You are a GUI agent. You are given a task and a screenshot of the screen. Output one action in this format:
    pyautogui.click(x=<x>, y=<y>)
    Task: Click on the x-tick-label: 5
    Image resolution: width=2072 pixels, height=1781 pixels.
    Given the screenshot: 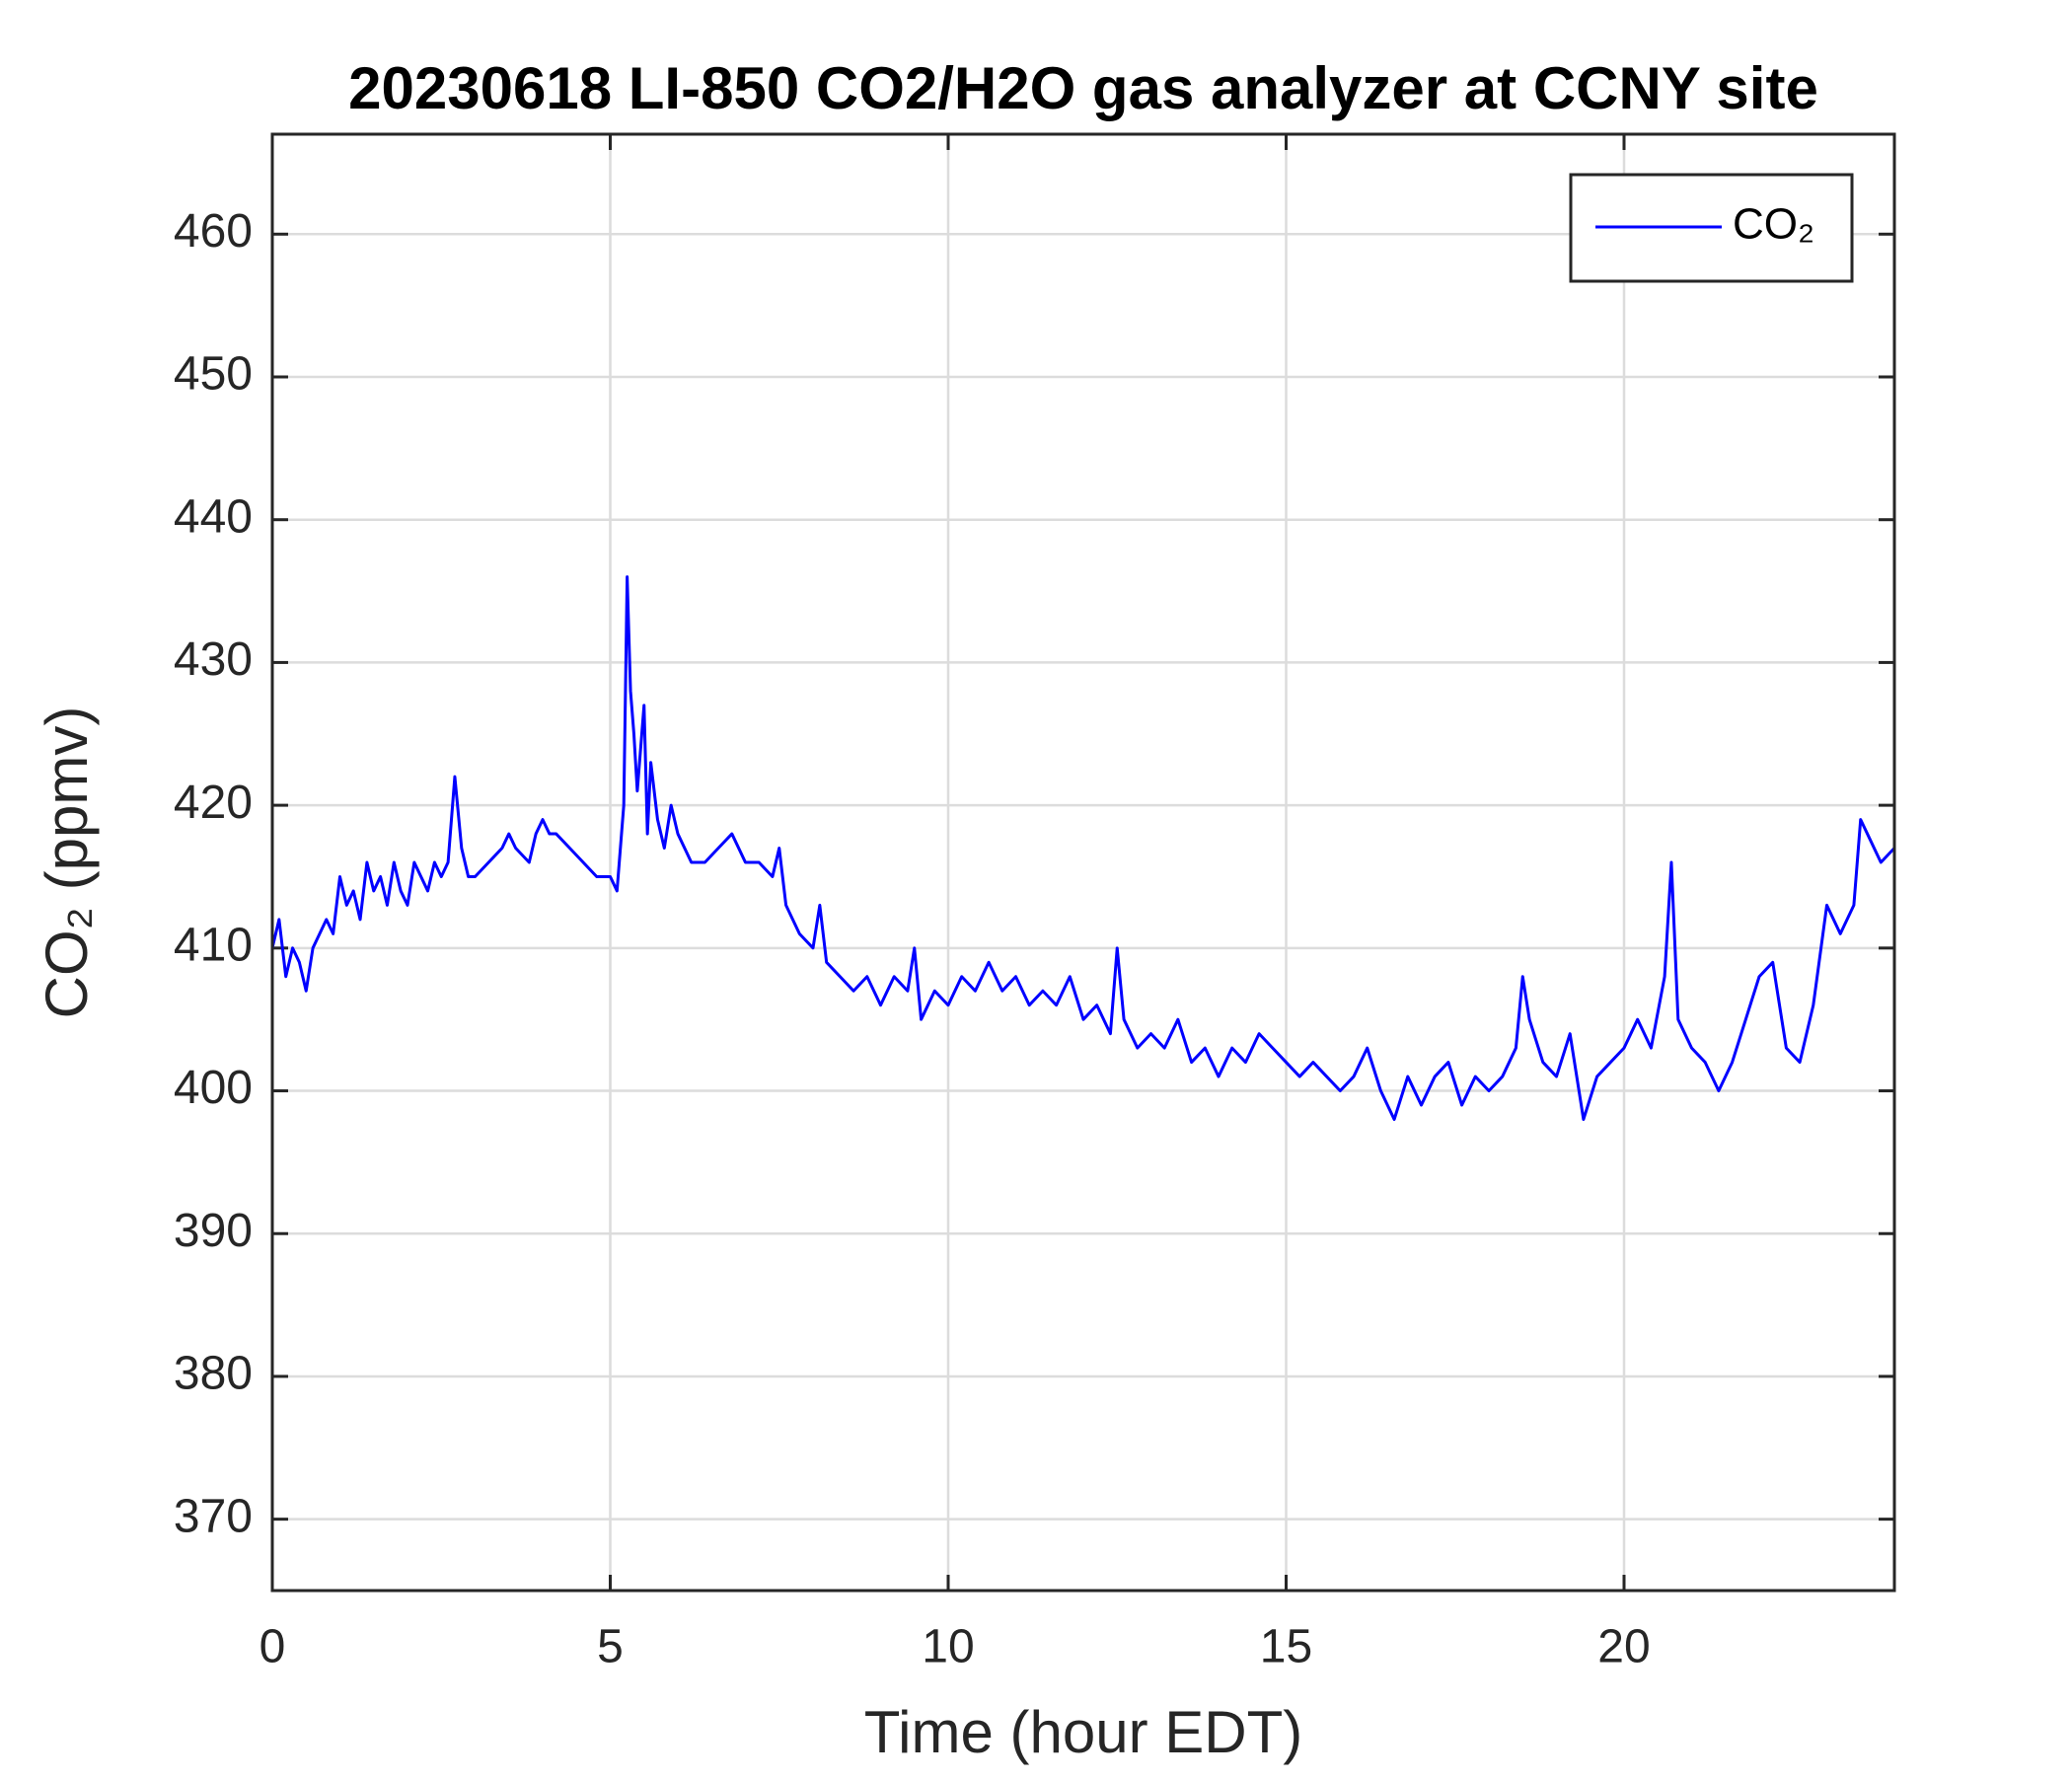 What is the action you would take?
    pyautogui.click(x=610, y=1647)
    